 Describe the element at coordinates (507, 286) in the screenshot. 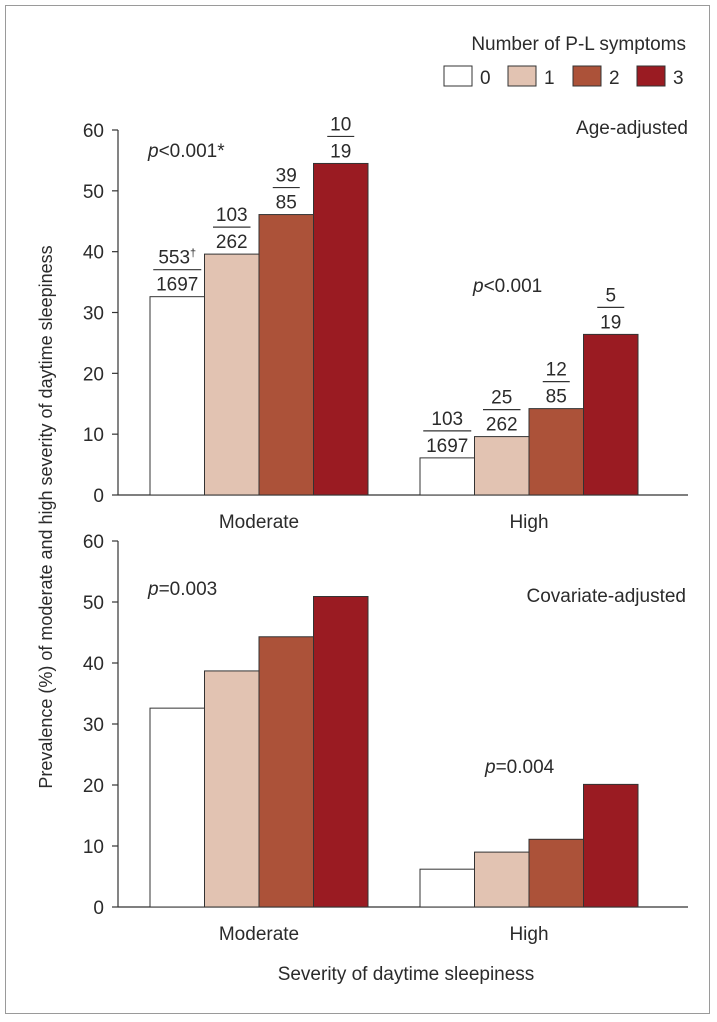

I see `p-value-label: p<0.001` at that location.